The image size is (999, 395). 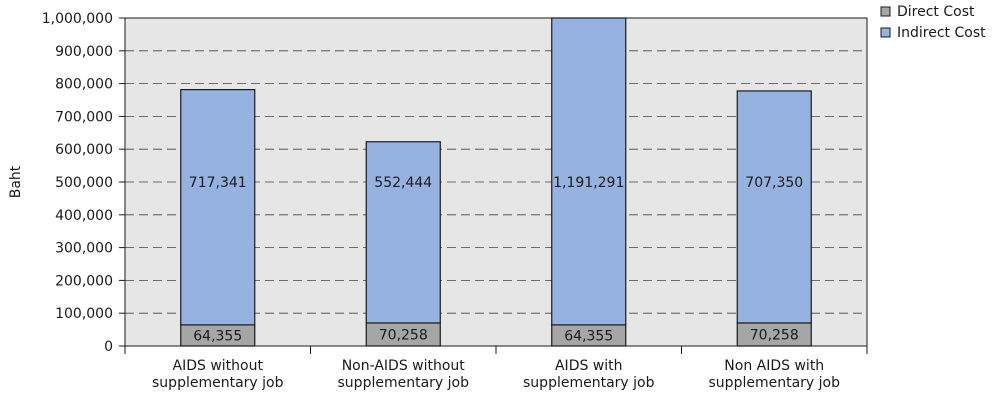 What do you see at coordinates (936, 12) in the screenshot?
I see `legend-label: Direct Cost` at bounding box center [936, 12].